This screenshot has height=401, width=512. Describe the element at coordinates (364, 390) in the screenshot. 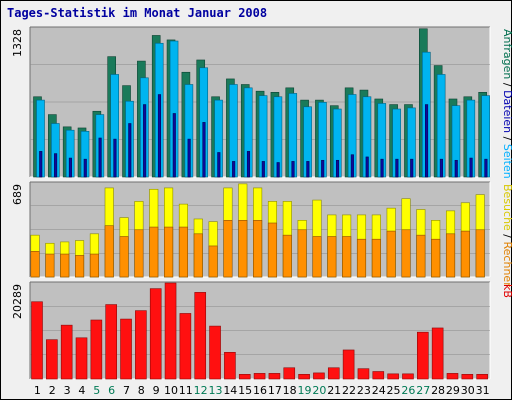

I see `x-tick-label-day-23: 23` at that location.